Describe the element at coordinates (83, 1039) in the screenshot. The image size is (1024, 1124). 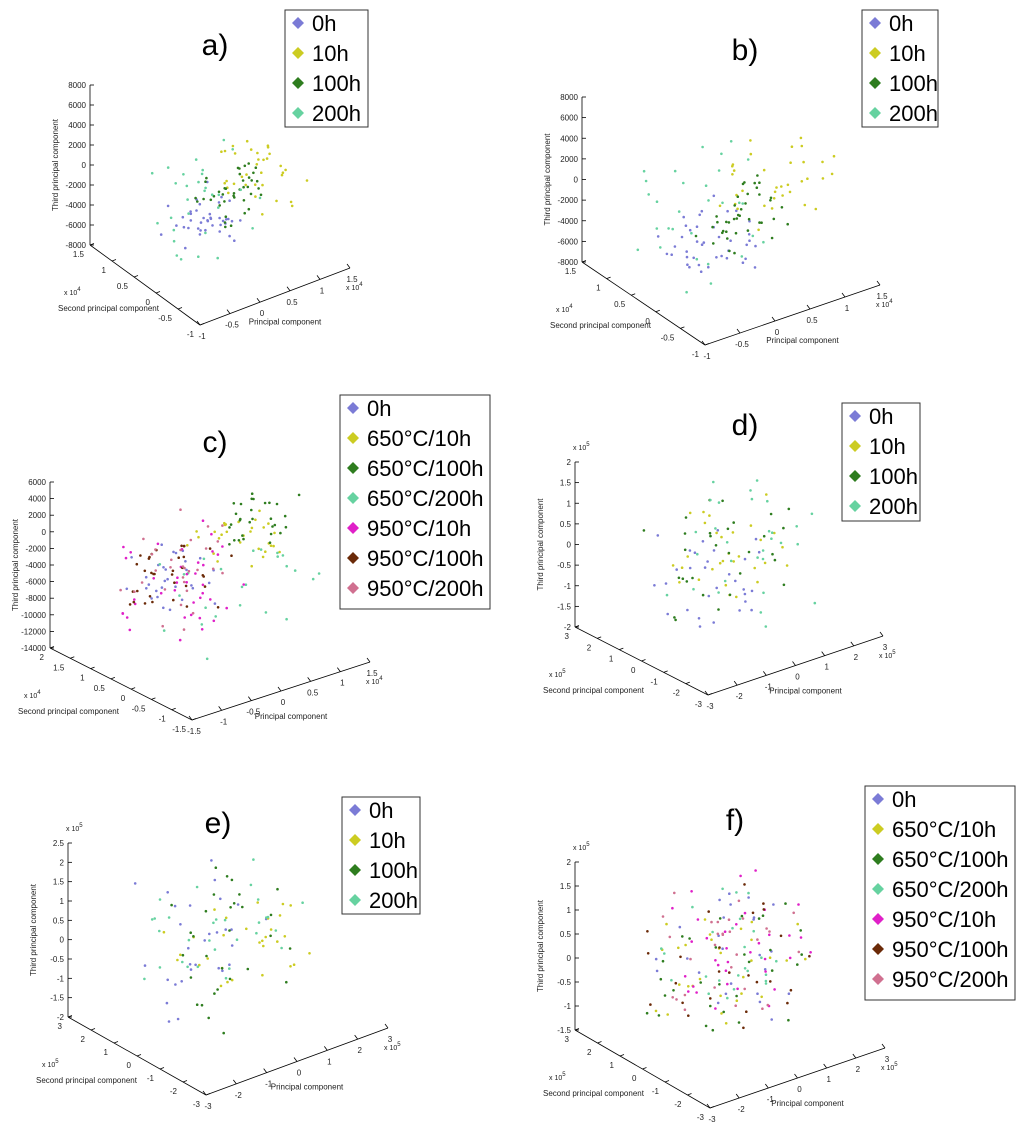
I see `y-tick-label: 2` at that location.